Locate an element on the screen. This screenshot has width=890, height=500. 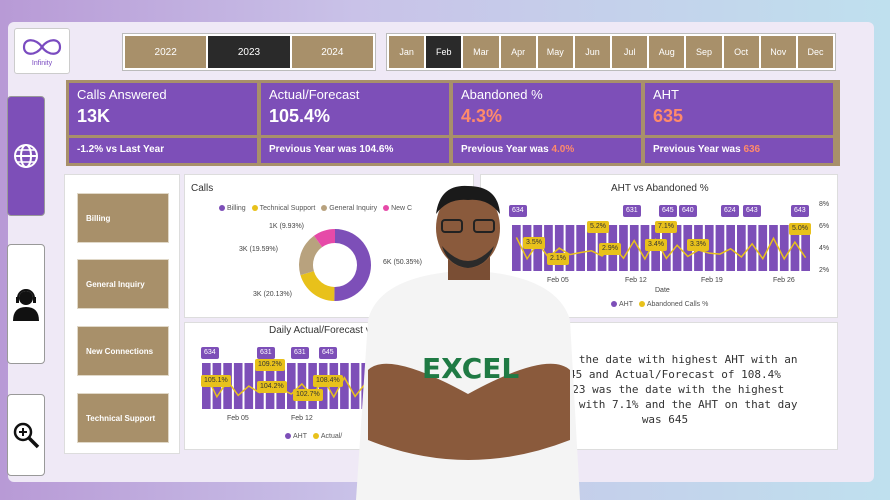
year-button-2023: 2023 is located at coordinates (249, 52).